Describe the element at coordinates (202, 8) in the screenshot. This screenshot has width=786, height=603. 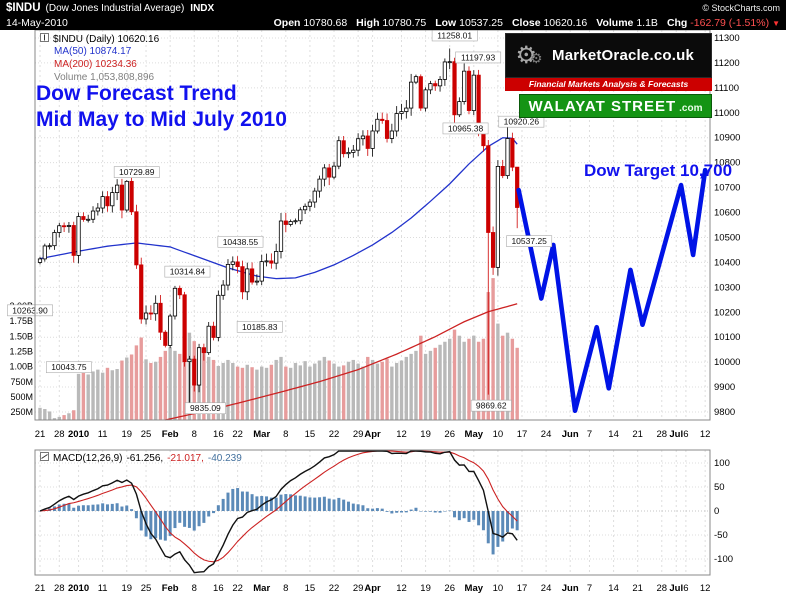
I see `exchange: INDX` at that location.